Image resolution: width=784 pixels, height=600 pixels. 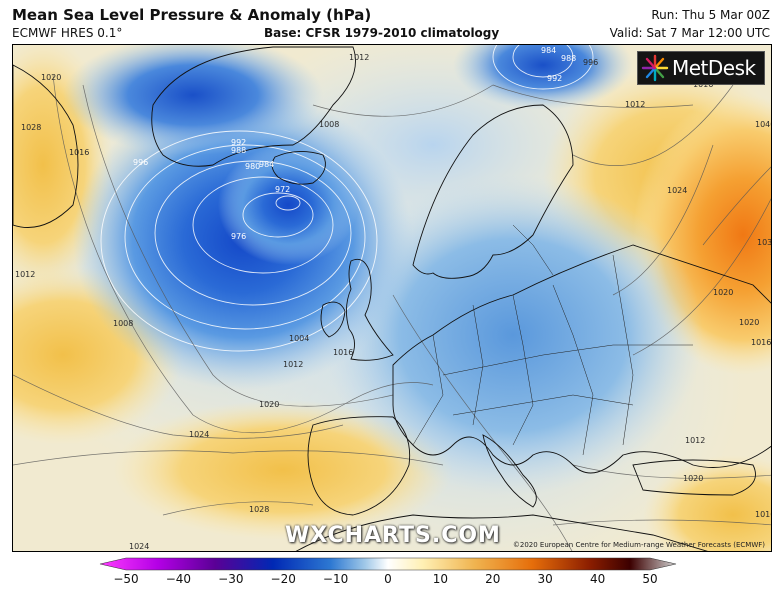 I want to click on colorbar-tick: −50, so click(x=126, y=579).